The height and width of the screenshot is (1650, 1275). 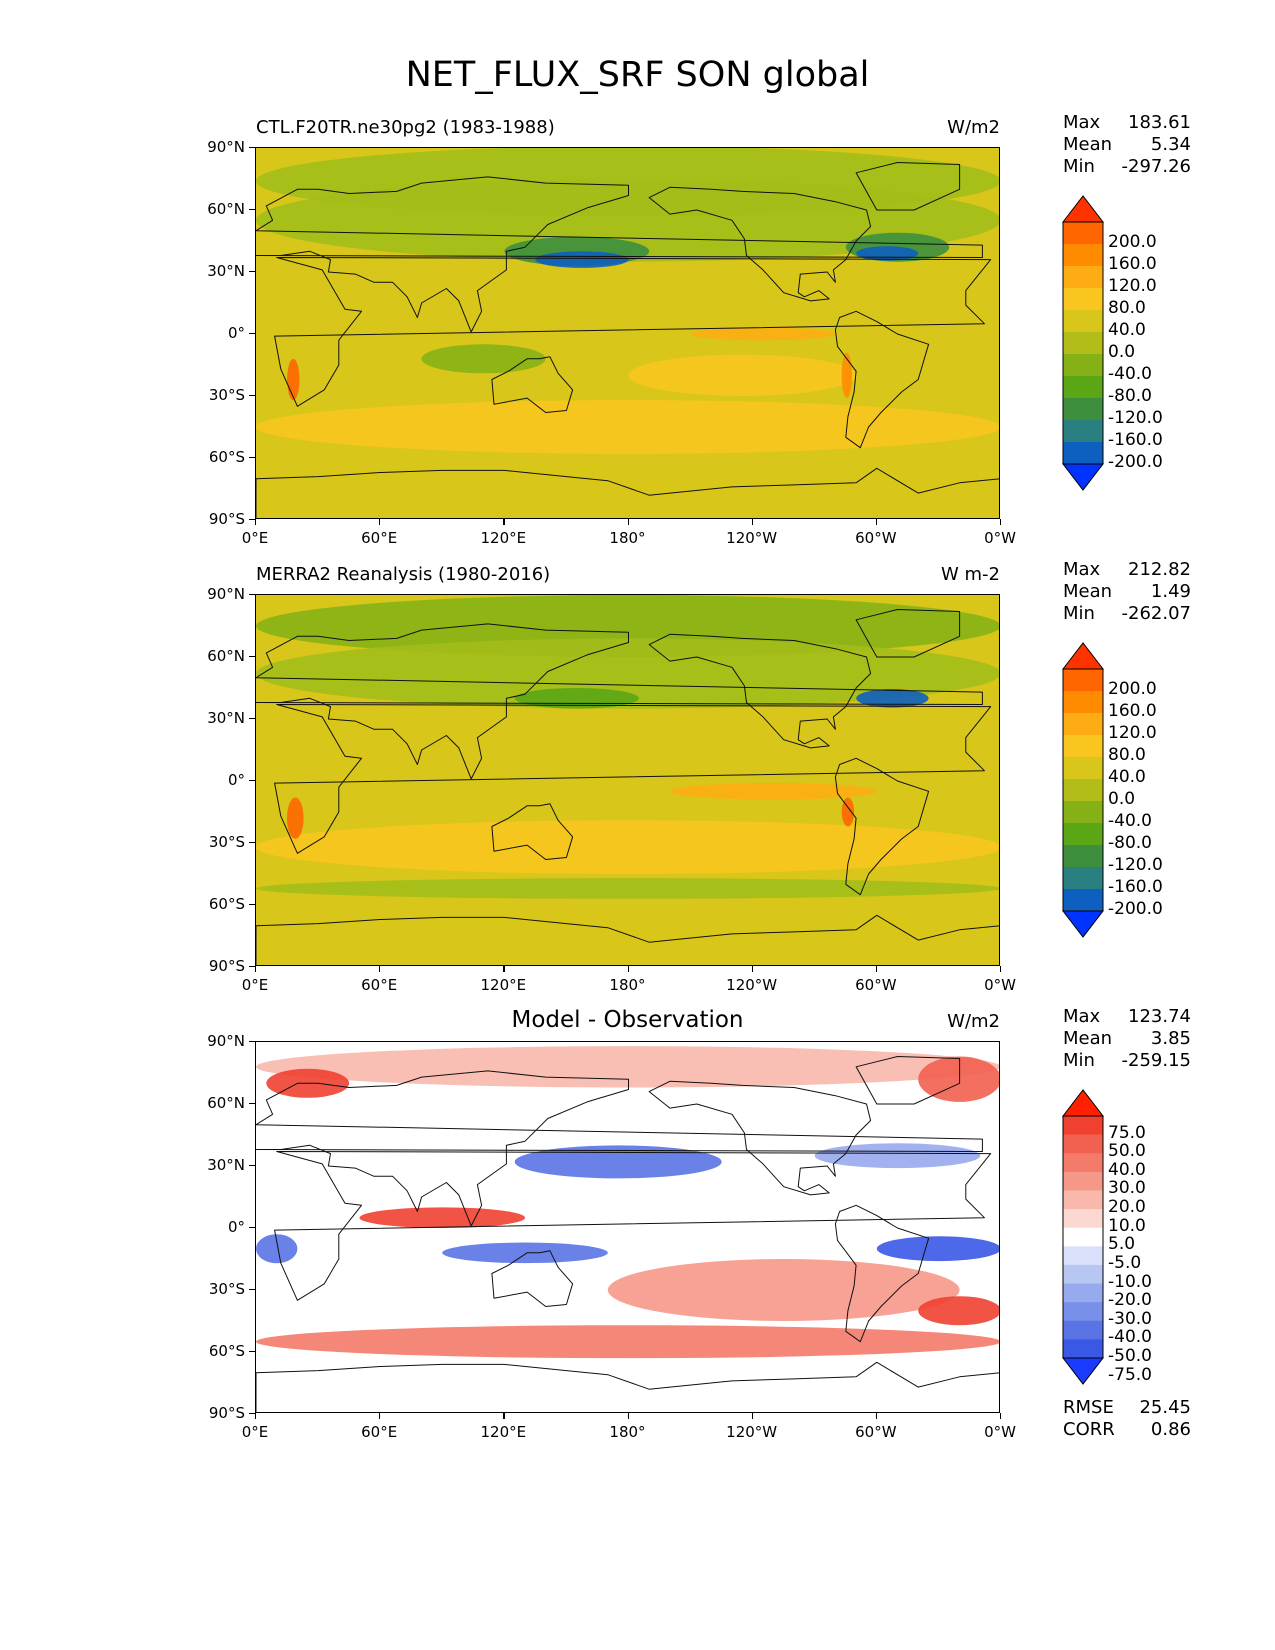 I want to click on lat-tick-label: 30°N, so click(x=226, y=1165).